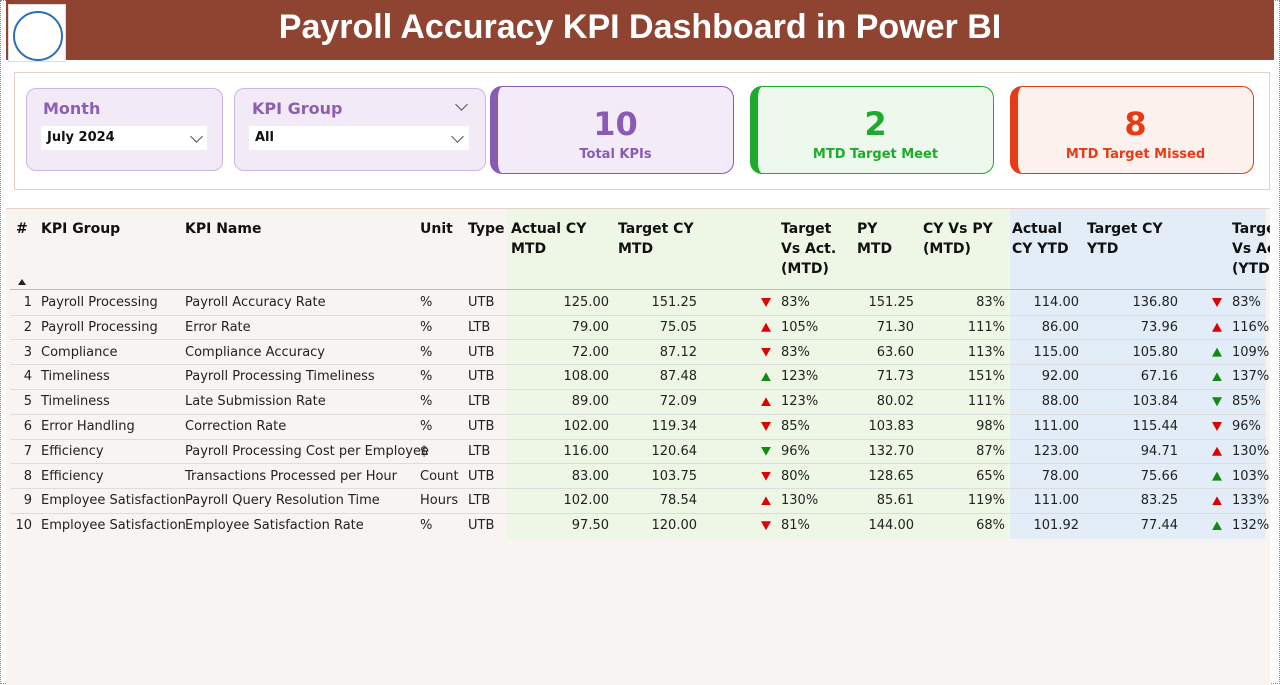 This screenshot has height=685, width=1280. I want to click on cell: 114.00, so click(1056, 302).